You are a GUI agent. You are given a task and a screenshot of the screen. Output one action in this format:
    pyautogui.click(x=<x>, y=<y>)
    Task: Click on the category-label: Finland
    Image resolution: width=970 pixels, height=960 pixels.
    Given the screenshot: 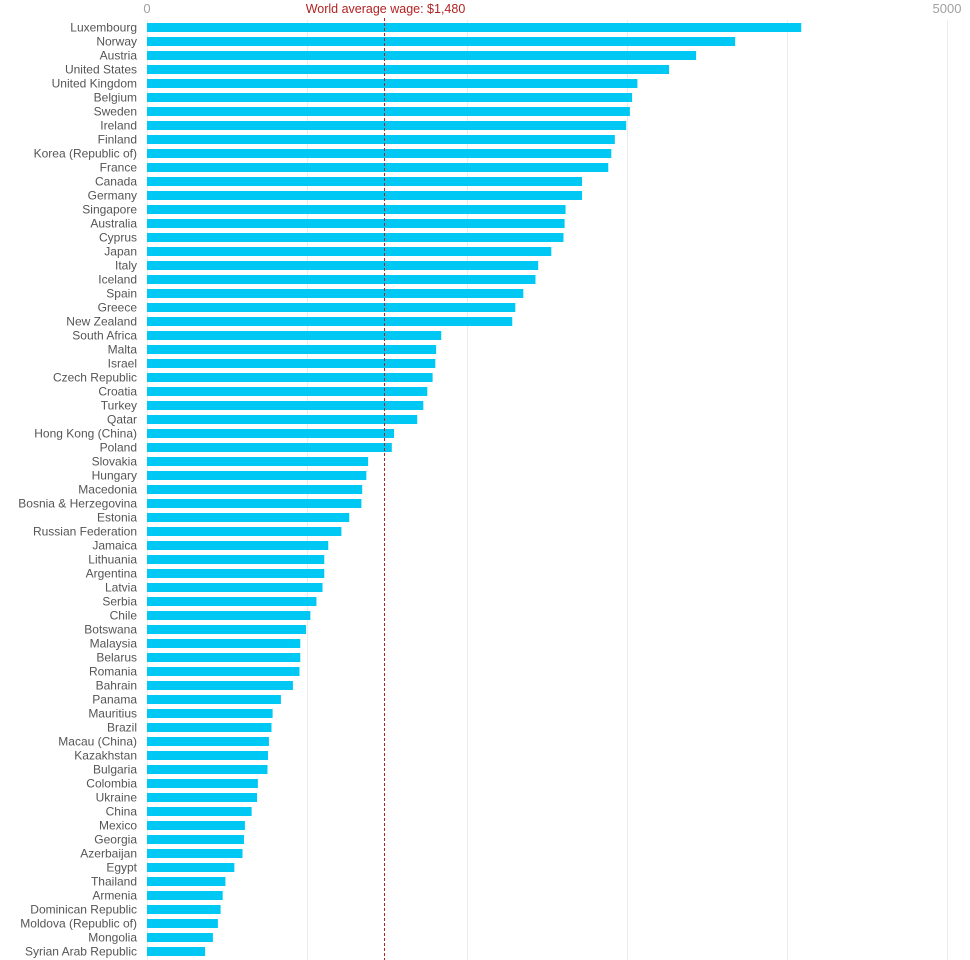 What is the action you would take?
    pyautogui.click(x=117, y=140)
    